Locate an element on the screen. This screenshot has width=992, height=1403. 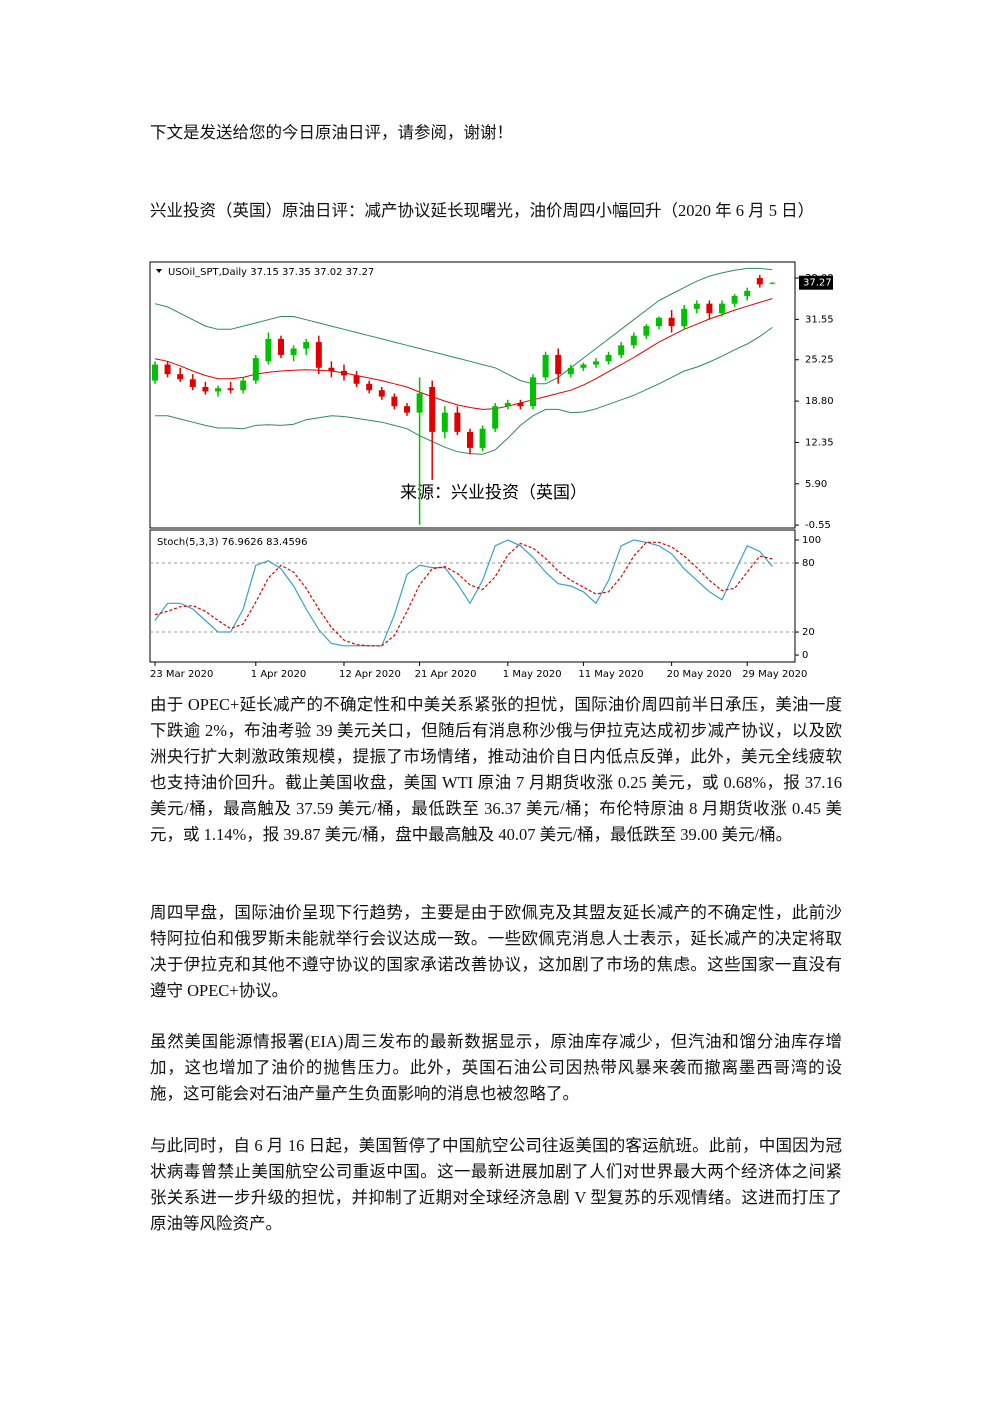
stoch-title: Stoch(5,3,3) 76.9626 83.4596 is located at coordinates (232, 542).